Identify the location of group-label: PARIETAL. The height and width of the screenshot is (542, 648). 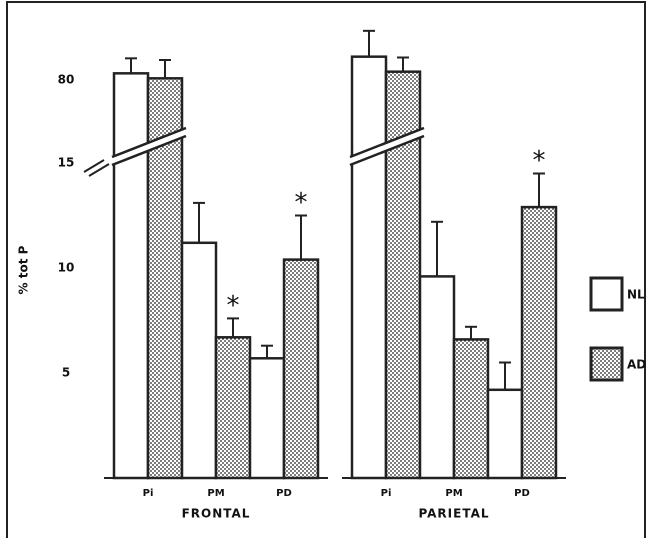
(453, 514).